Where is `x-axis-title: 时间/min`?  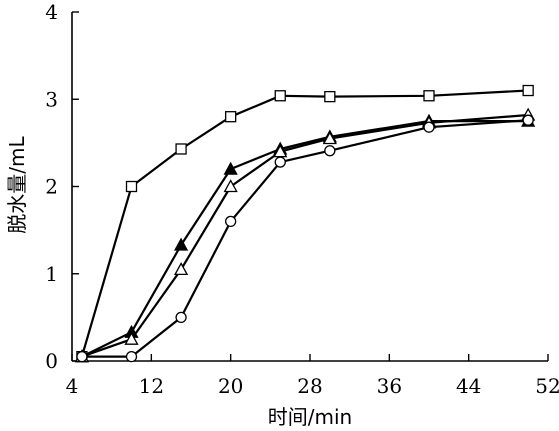
x-axis-title: 时间/min is located at coordinates (310, 417).